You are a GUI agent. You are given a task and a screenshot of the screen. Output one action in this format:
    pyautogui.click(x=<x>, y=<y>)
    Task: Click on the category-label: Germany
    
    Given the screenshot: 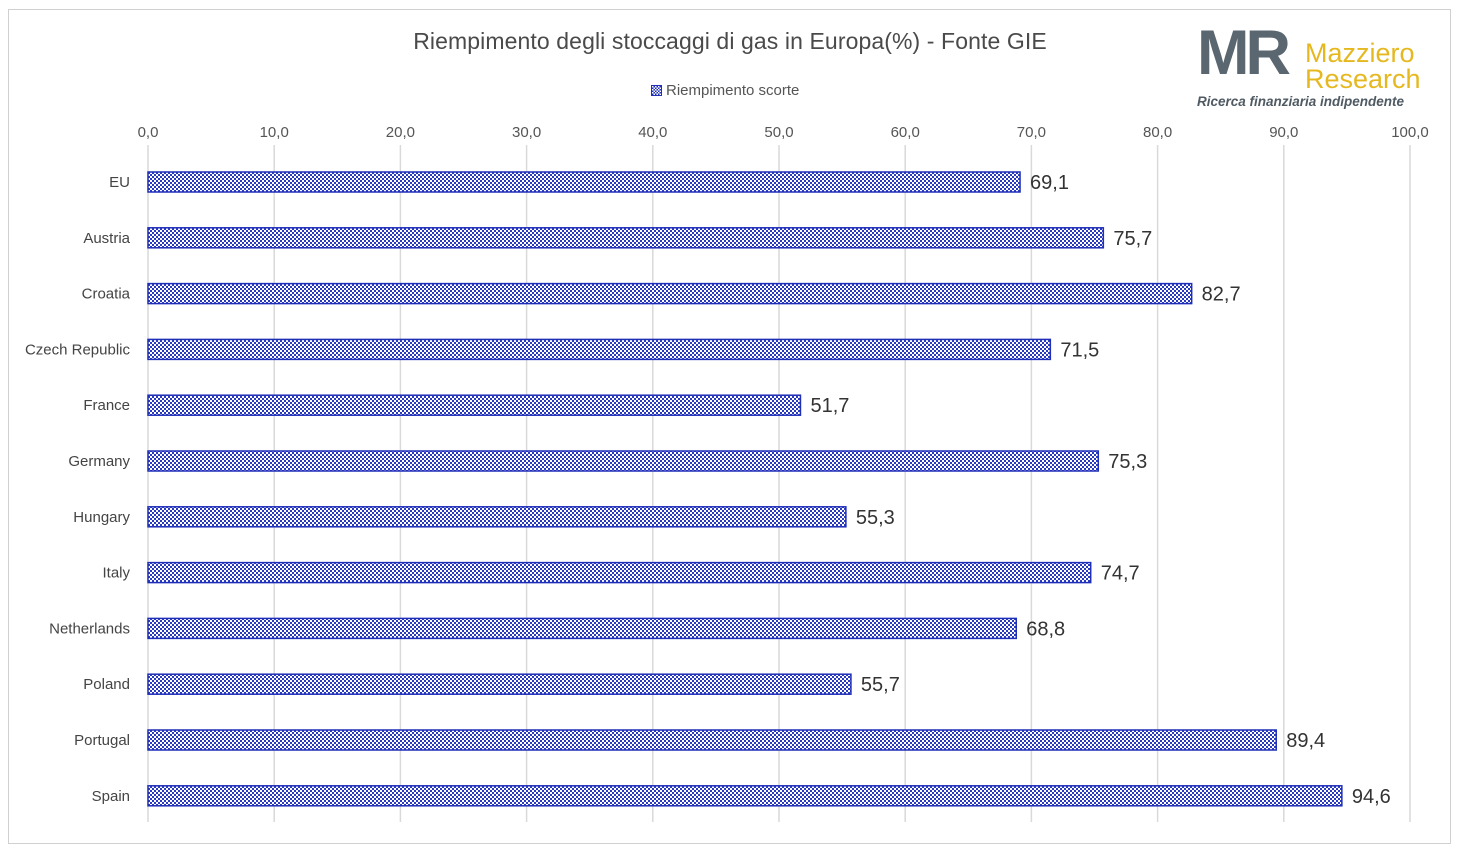 What is the action you would take?
    pyautogui.click(x=99, y=461)
    